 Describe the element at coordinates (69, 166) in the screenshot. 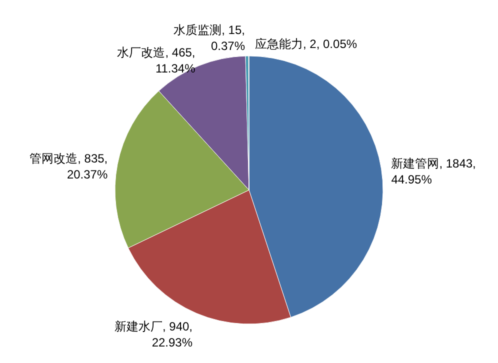

I see `slice-label: 管网改造, 835, 20.37%` at that location.